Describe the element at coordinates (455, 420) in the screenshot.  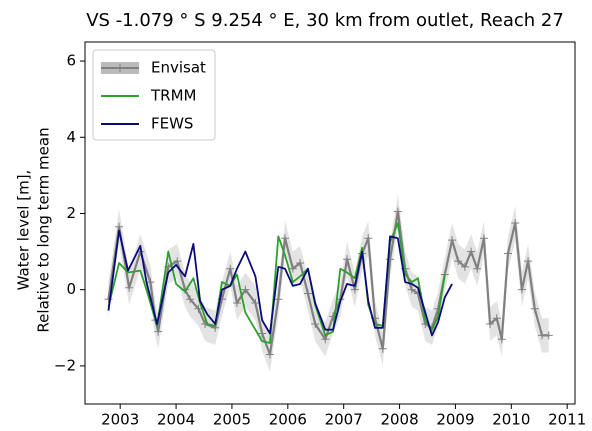
I see `x-tick-label: 2009` at that location.